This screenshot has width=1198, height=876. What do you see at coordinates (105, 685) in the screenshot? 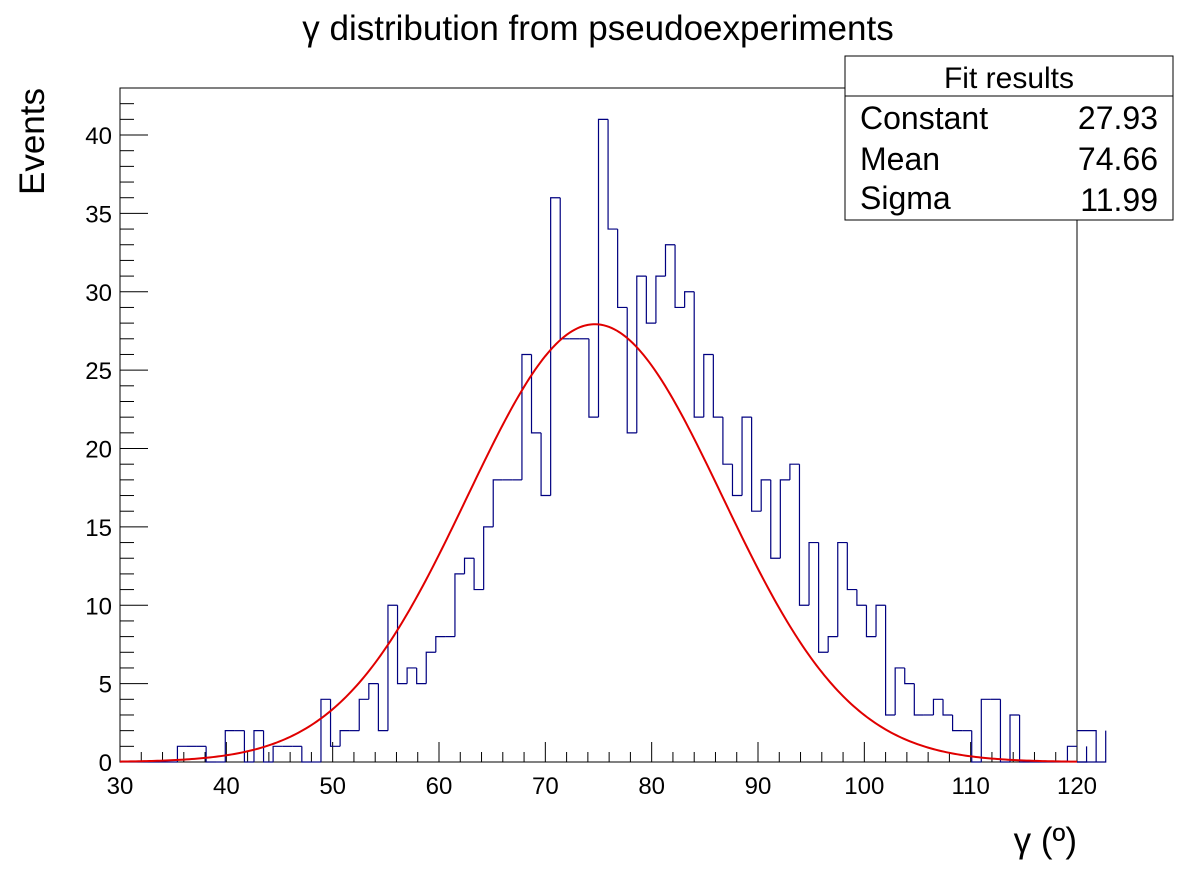
I see `y-tick-label: 5` at bounding box center [105, 685].